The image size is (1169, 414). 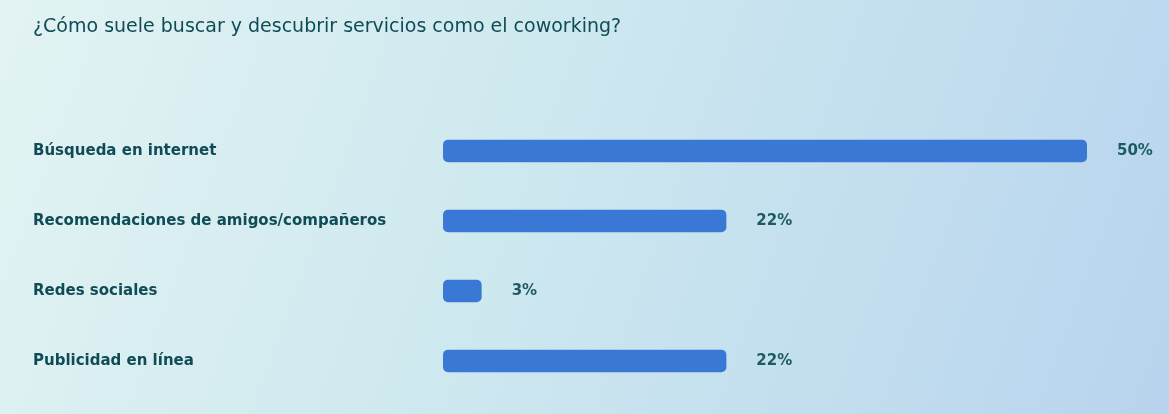 What do you see at coordinates (327, 25) in the screenshot?
I see `chart-title: ¿Cómo suele buscar y descubrir servicios como el coworking?` at bounding box center [327, 25].